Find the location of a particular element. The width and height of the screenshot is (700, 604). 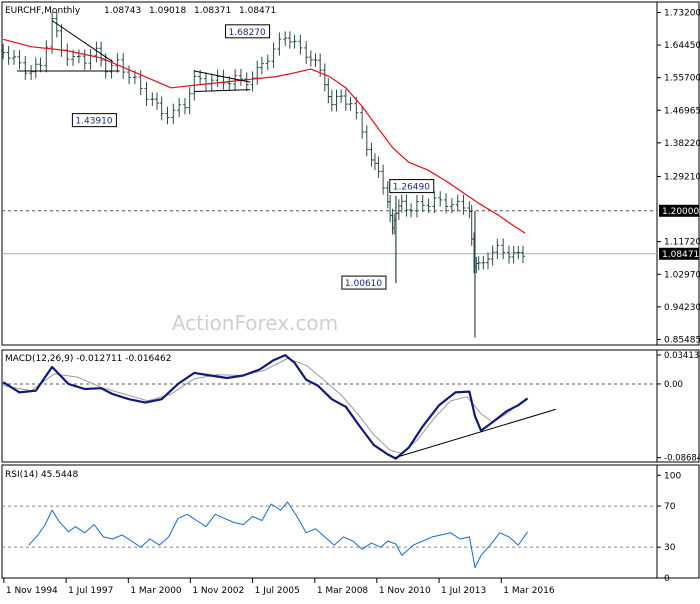

price-annotation-label: 1.26490 is located at coordinates (411, 188).